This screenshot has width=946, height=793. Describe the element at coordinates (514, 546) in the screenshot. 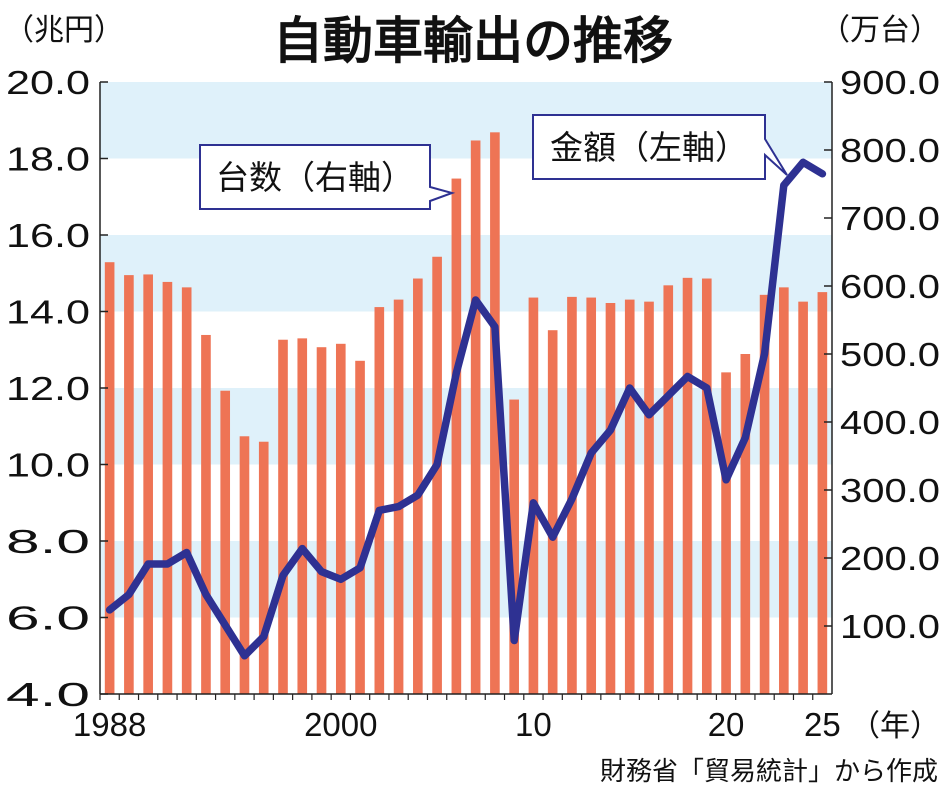

I see `bar-2009` at that location.